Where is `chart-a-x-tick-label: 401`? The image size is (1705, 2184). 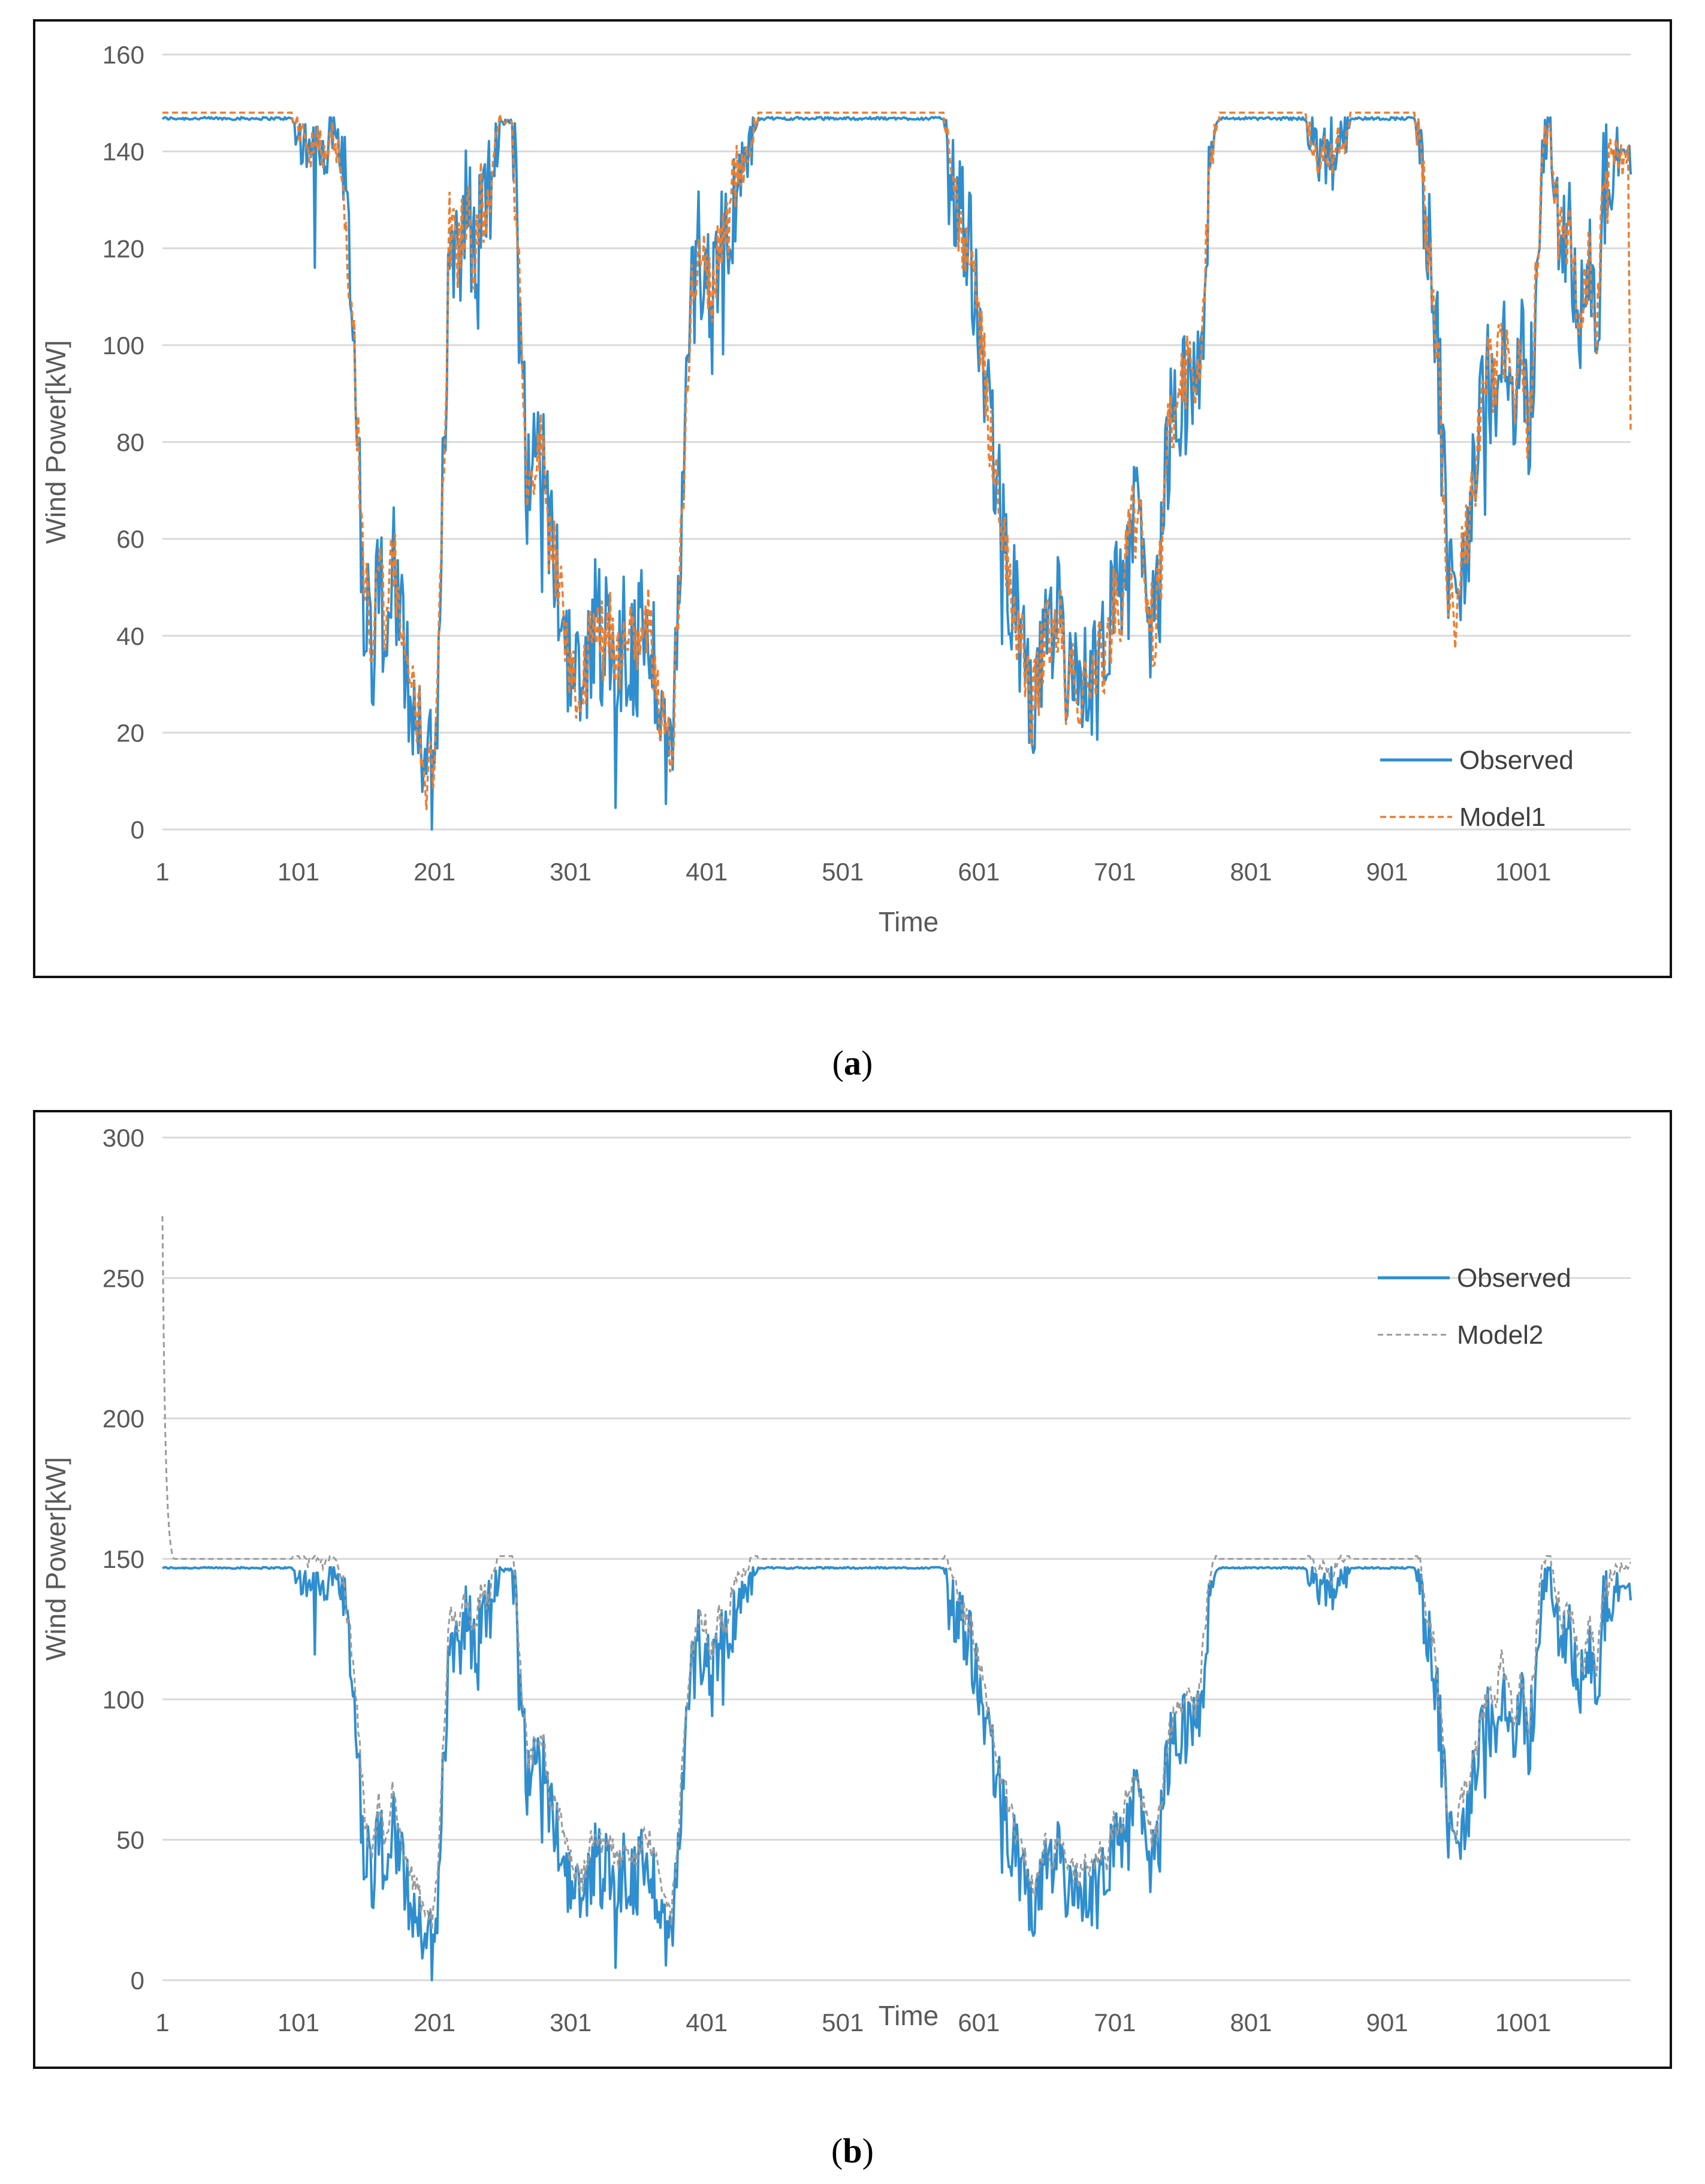 chart-a-x-tick-label: 401 is located at coordinates (707, 872).